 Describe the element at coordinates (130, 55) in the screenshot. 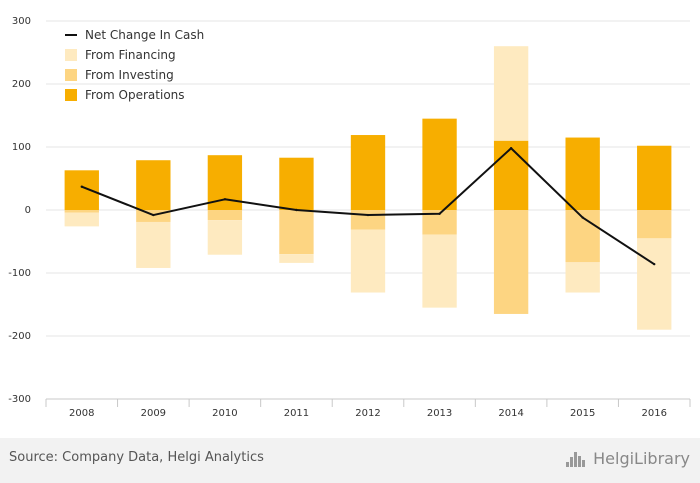

I see `legend-label: From Financing` at that location.